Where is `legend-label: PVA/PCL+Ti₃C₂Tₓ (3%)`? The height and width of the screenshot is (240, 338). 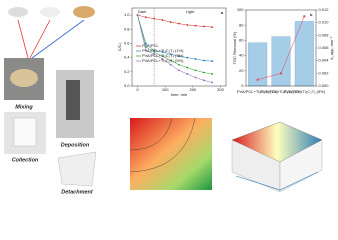 legend-label: PVA/PCL+Ti₃C₂Tₓ (3%) is located at coordinates (163, 55).